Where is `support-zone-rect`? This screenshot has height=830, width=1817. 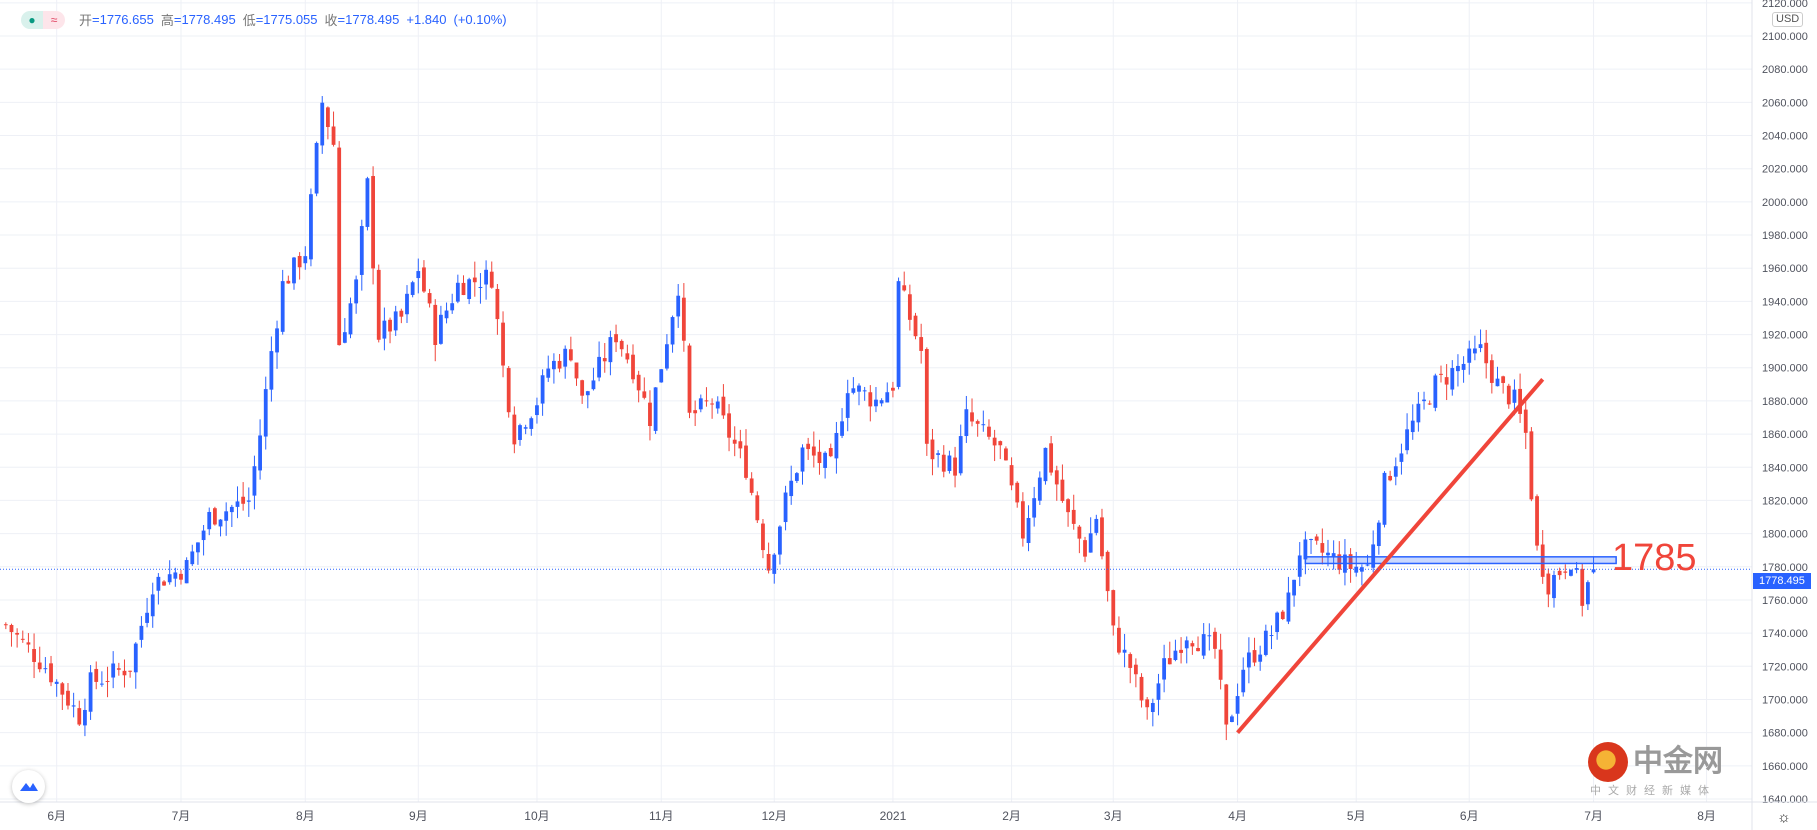
support-zone-rect is located at coordinates (1460, 560).